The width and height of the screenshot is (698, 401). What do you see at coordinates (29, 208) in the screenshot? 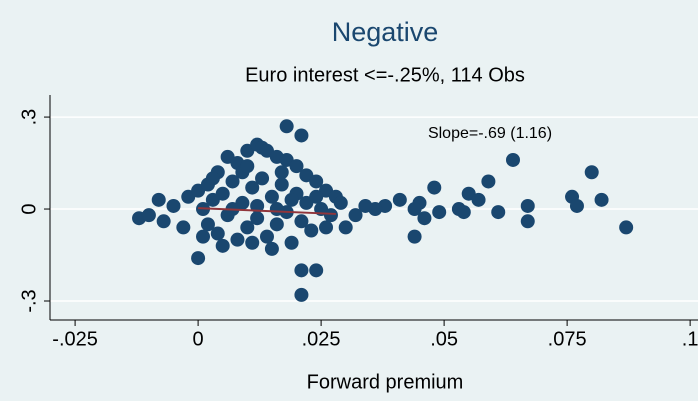
I see `y-tick-label: 0` at bounding box center [29, 208].